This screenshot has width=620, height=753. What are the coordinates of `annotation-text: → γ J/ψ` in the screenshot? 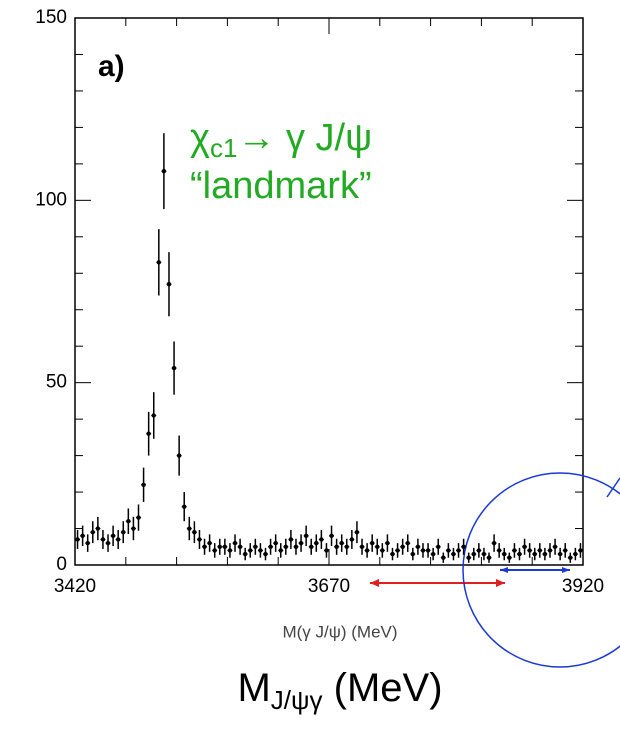 It's located at (304, 138).